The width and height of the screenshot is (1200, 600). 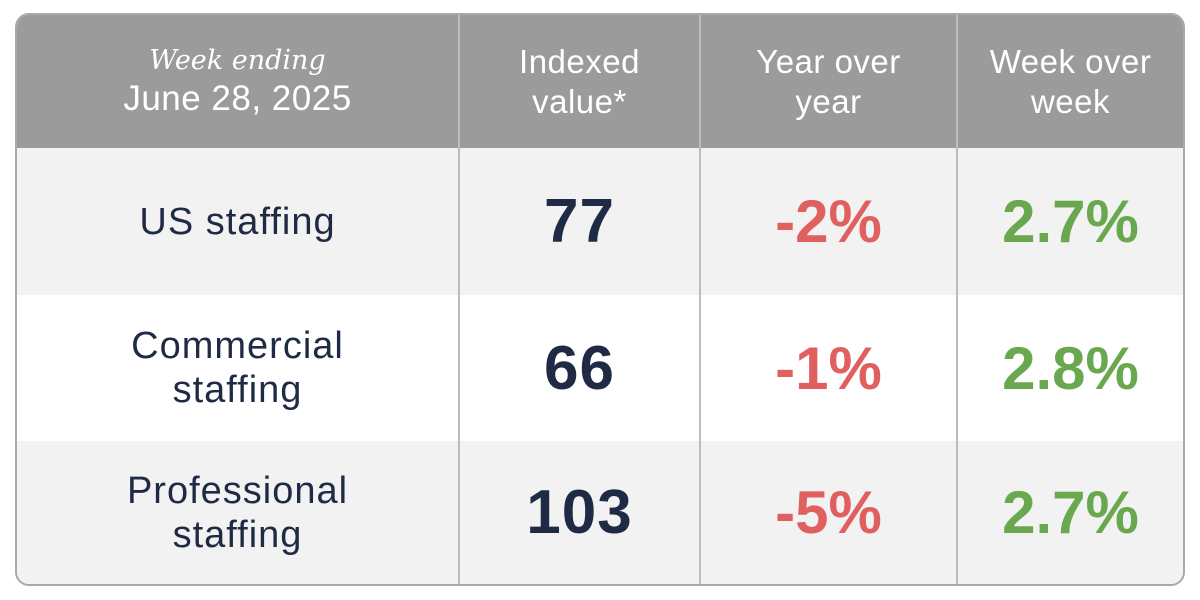 What do you see at coordinates (1069, 368) in the screenshot?
I see `wow-commercial-staffing: 2.8%` at bounding box center [1069, 368].